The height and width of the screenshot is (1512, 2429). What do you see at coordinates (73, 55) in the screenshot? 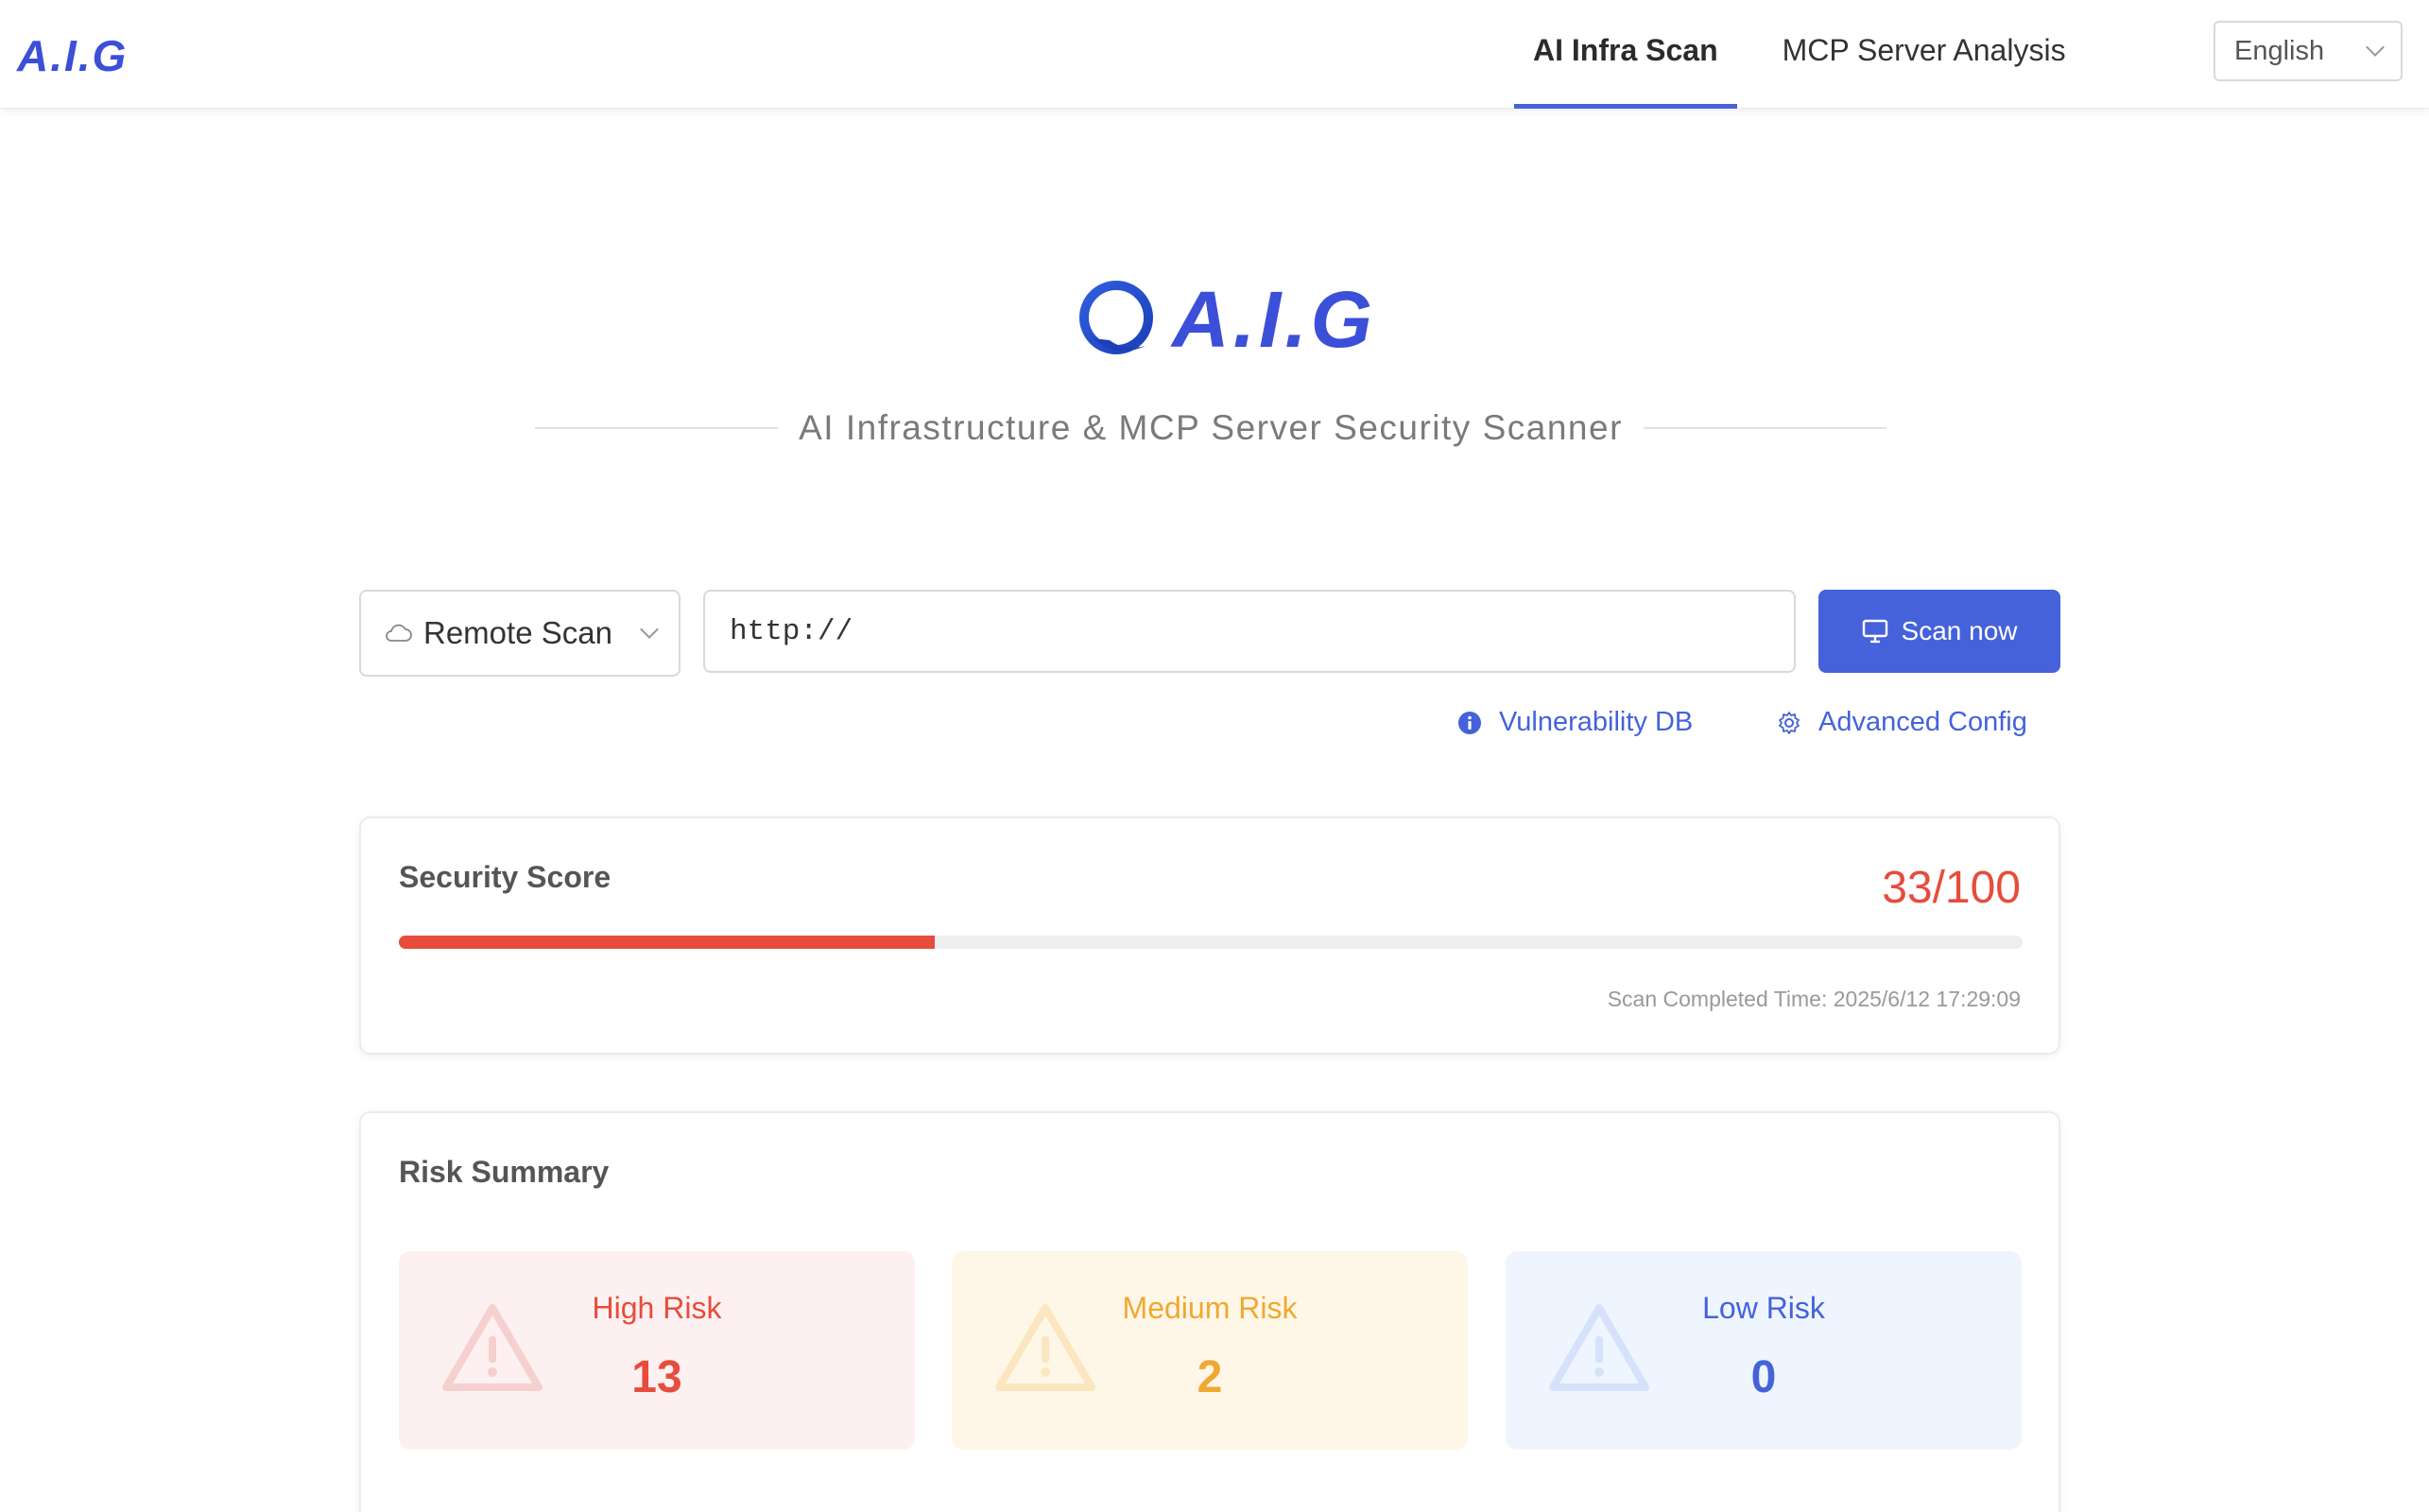
I see `brand-logo: A.I.G` at bounding box center [73, 55].